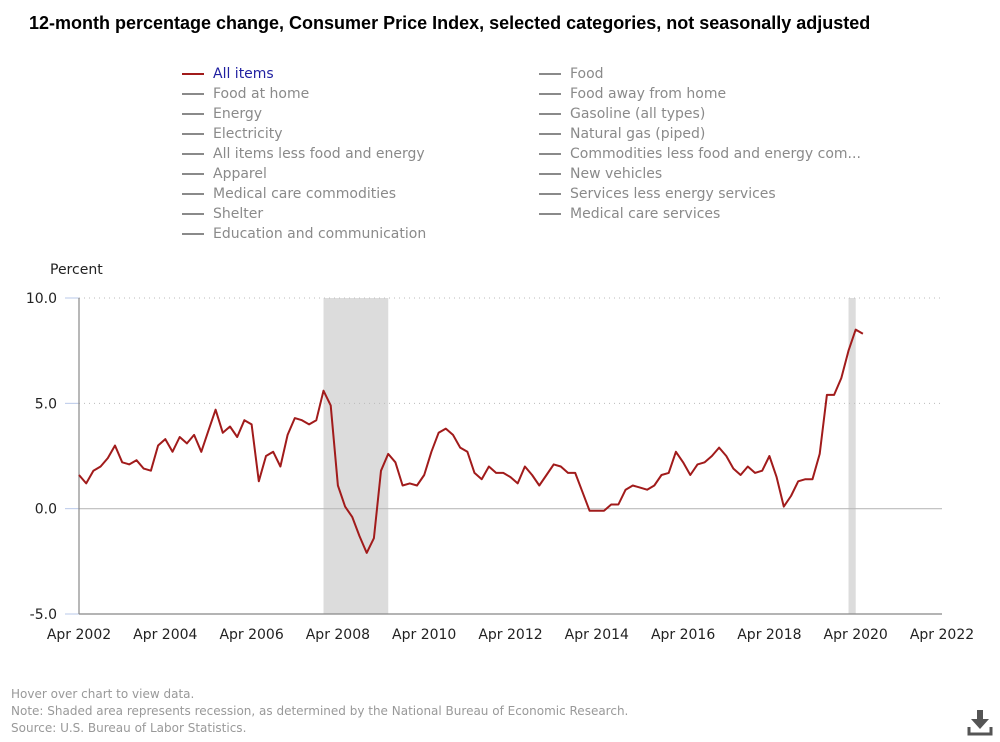  I want to click on legend-item: Natural gas (piped), so click(700, 134).